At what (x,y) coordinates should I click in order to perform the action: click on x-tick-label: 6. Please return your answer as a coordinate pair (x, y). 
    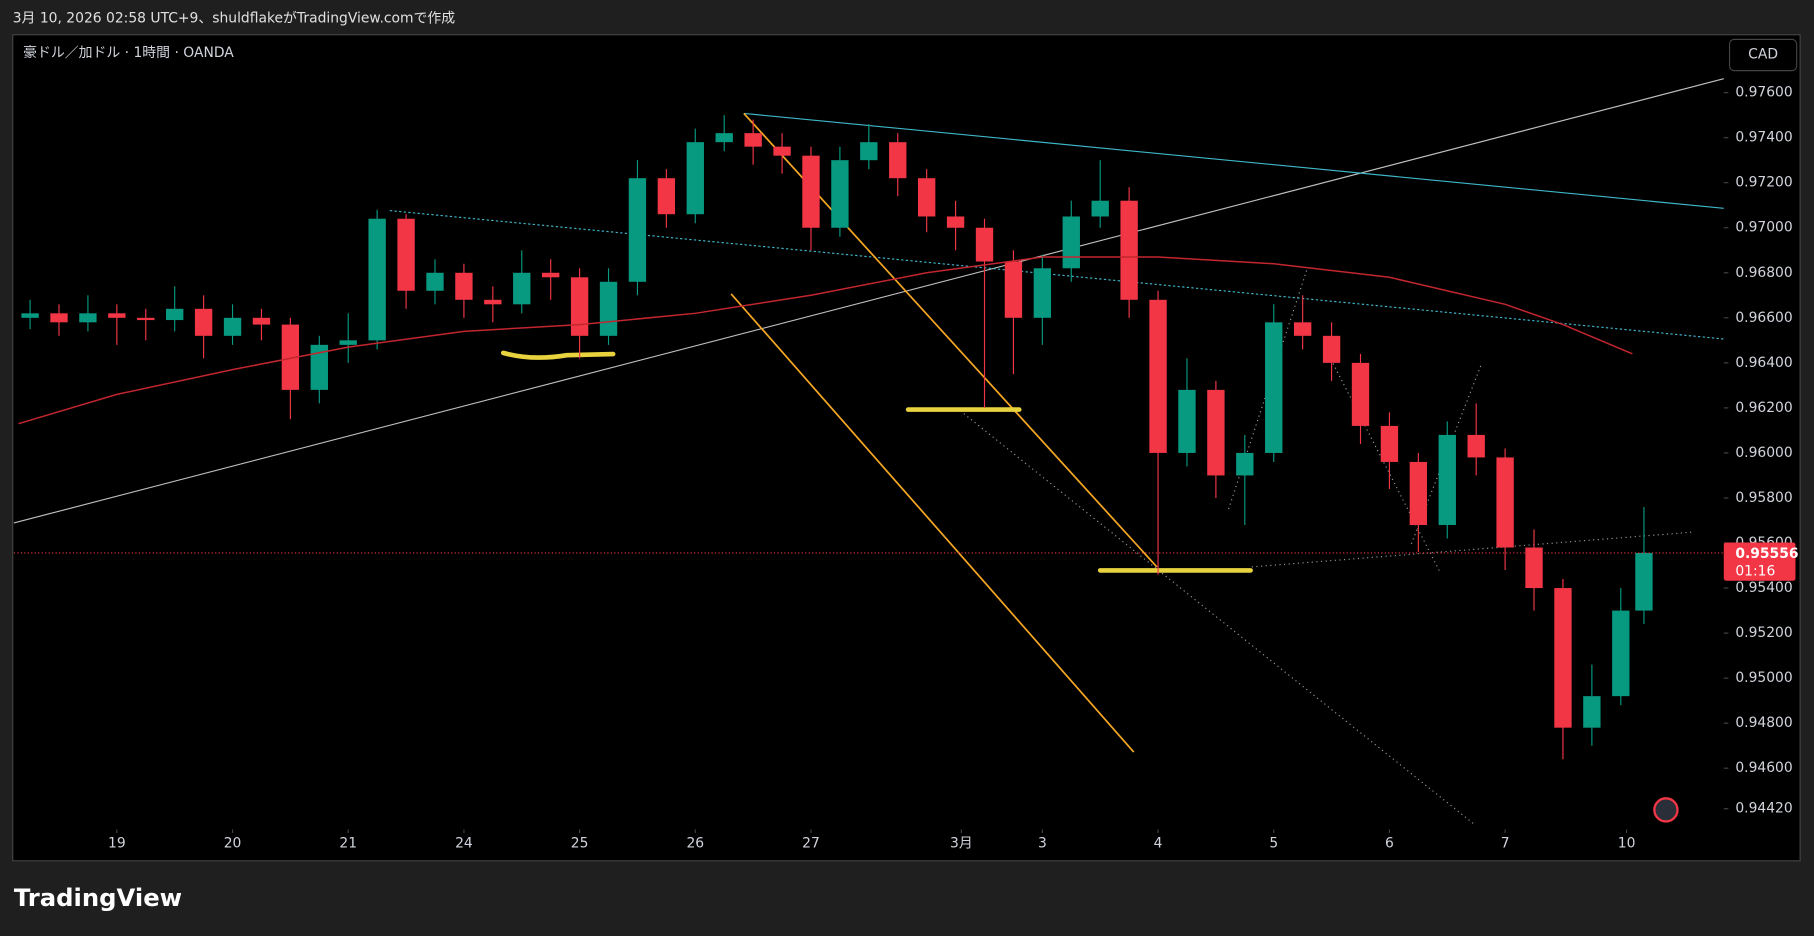
    Looking at the image, I should click on (1389, 843).